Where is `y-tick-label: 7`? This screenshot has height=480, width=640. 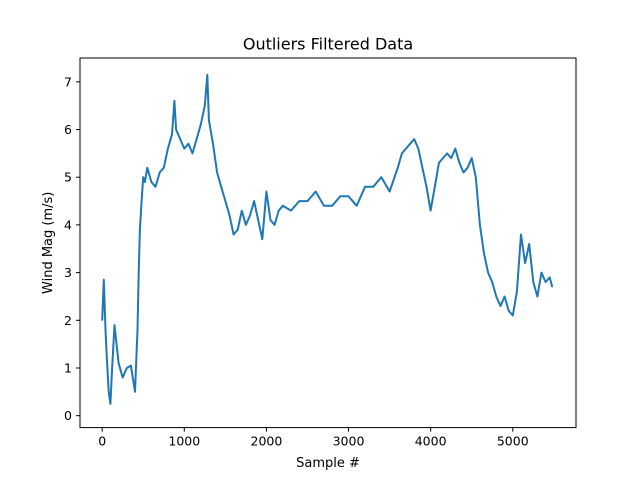 y-tick-label: 7 is located at coordinates (68, 81).